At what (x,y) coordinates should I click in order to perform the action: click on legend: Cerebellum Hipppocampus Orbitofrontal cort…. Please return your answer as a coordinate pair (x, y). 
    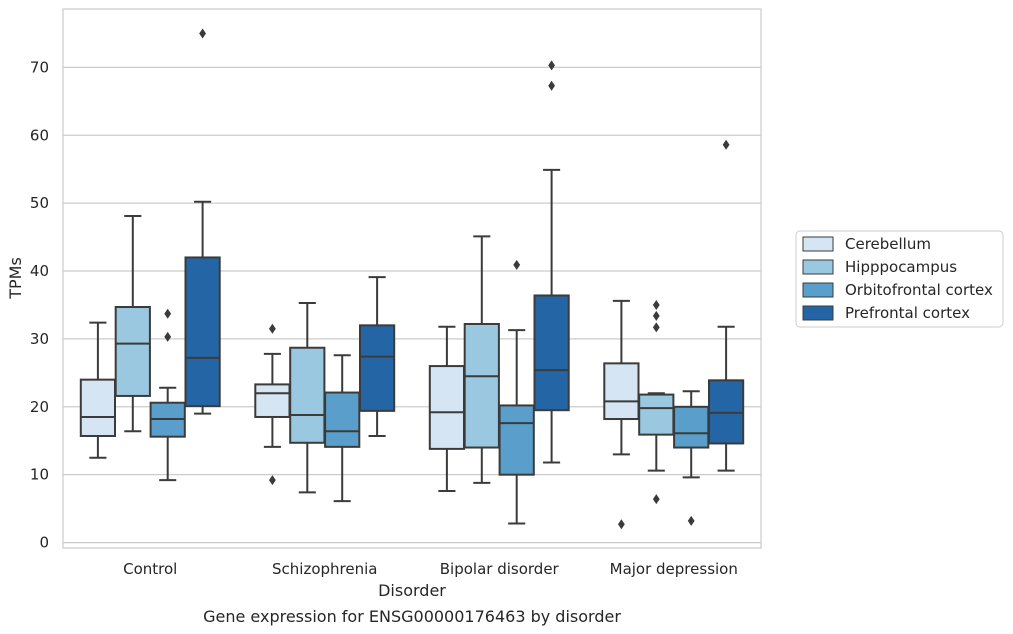
    Looking at the image, I should click on (899, 279).